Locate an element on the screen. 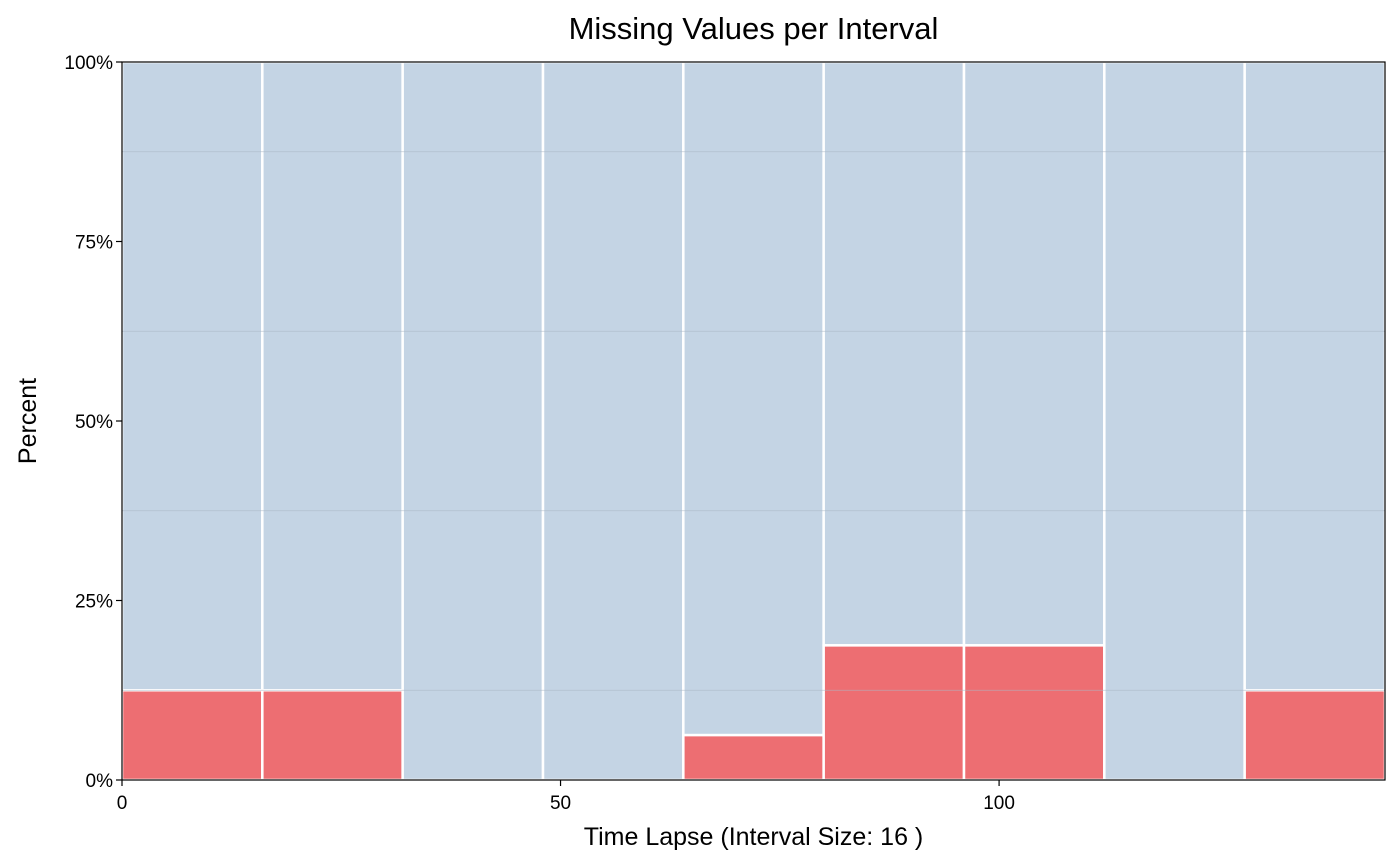 This screenshot has width=1400, height=866. y-tick-label: 100% is located at coordinates (88, 63).